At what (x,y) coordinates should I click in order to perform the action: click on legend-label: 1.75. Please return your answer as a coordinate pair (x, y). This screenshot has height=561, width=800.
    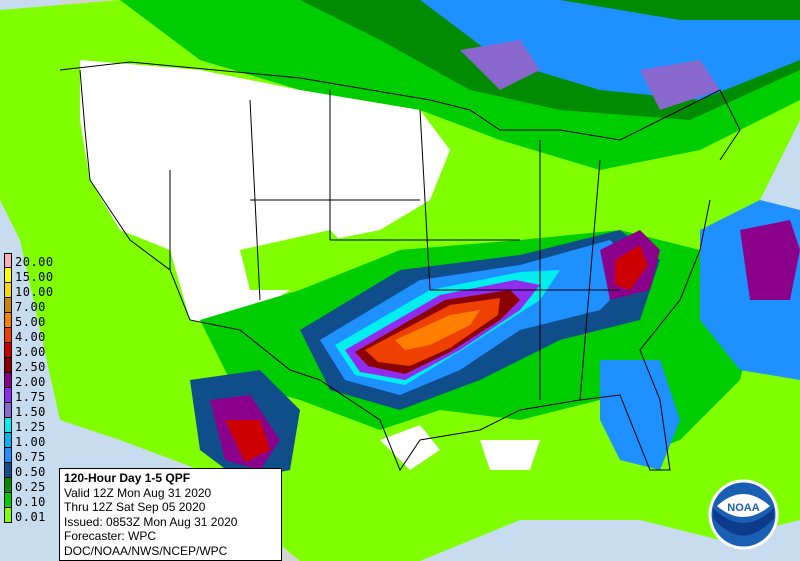
    Looking at the image, I should click on (30, 397).